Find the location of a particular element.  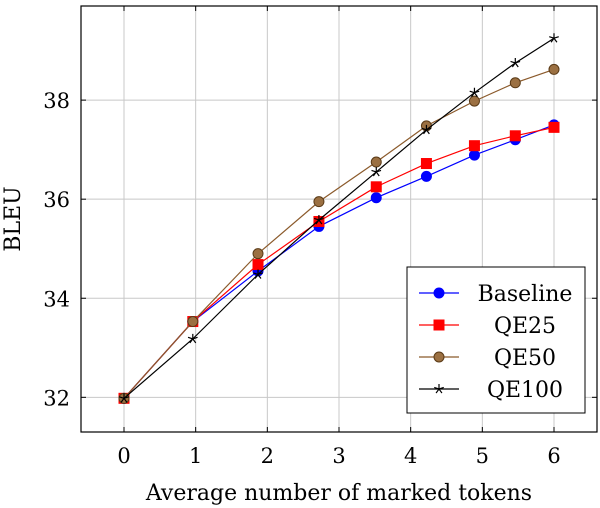

y-tick-label: 38 is located at coordinates (56, 101).